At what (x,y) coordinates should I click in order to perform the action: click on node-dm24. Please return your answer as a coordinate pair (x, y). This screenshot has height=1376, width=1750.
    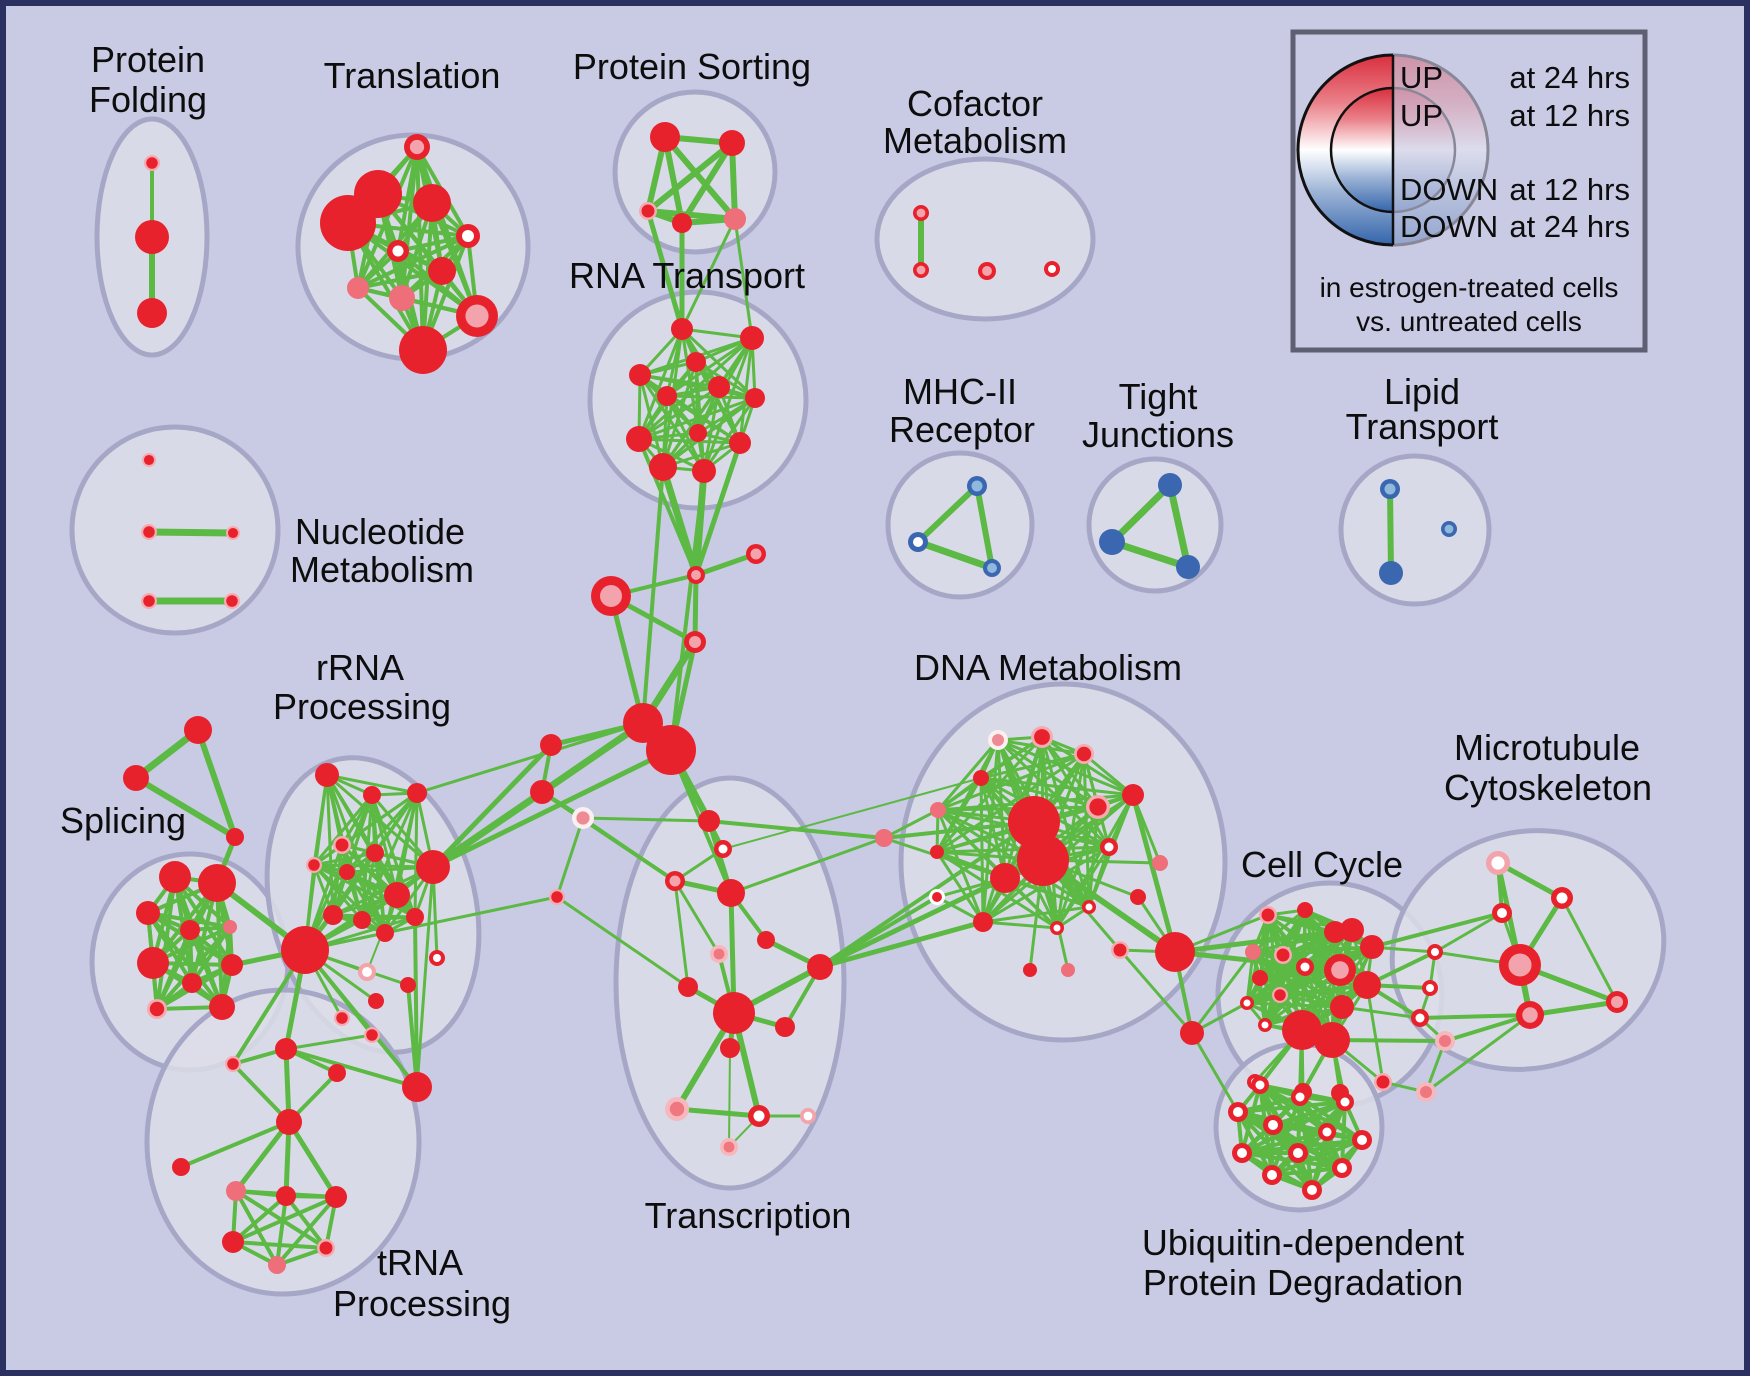
    Looking at the image, I should click on (1192, 1033).